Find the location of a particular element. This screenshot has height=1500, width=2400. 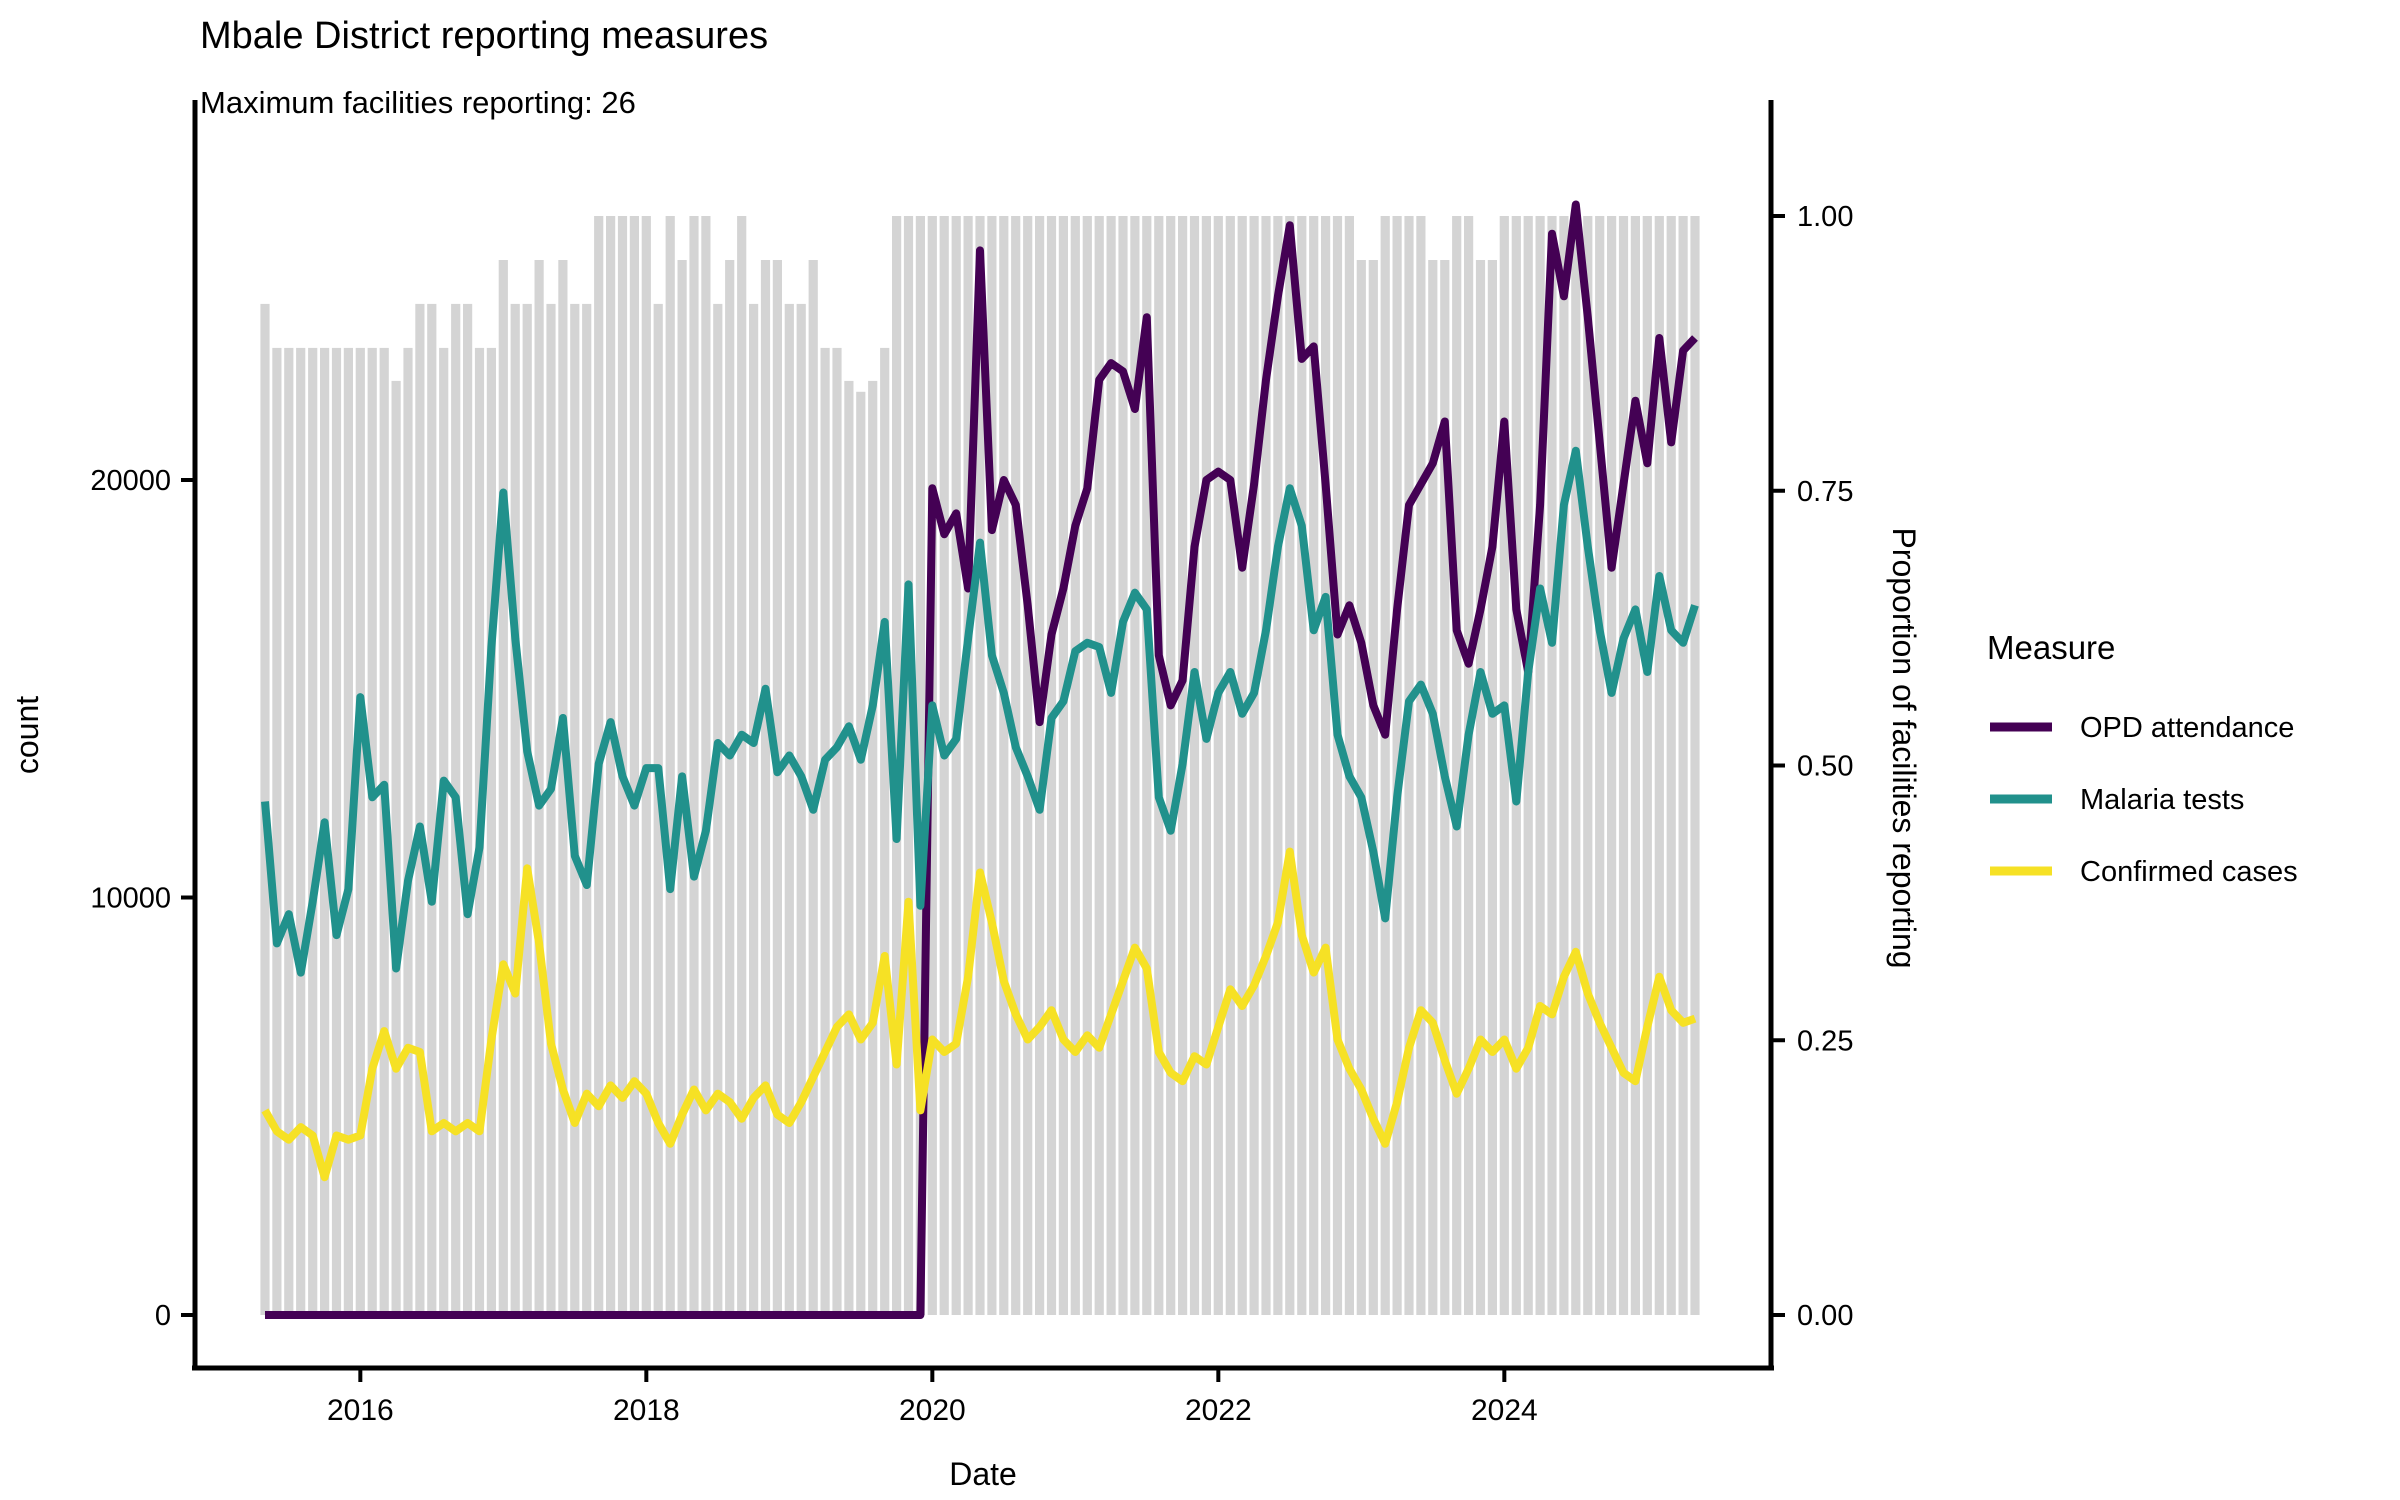

proportion-tick-label: 0.25 is located at coordinates (1825, 1041).